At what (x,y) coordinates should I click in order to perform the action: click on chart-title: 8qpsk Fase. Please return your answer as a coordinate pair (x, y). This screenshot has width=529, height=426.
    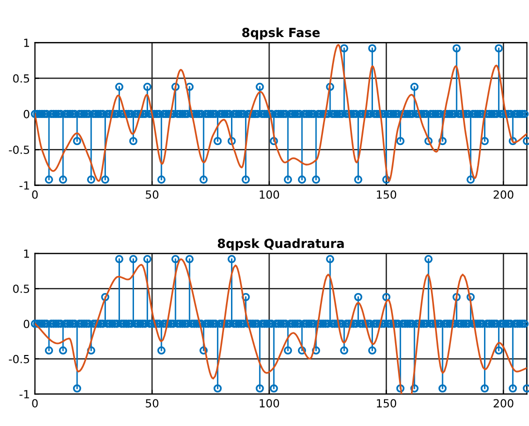
    Looking at the image, I should click on (281, 34).